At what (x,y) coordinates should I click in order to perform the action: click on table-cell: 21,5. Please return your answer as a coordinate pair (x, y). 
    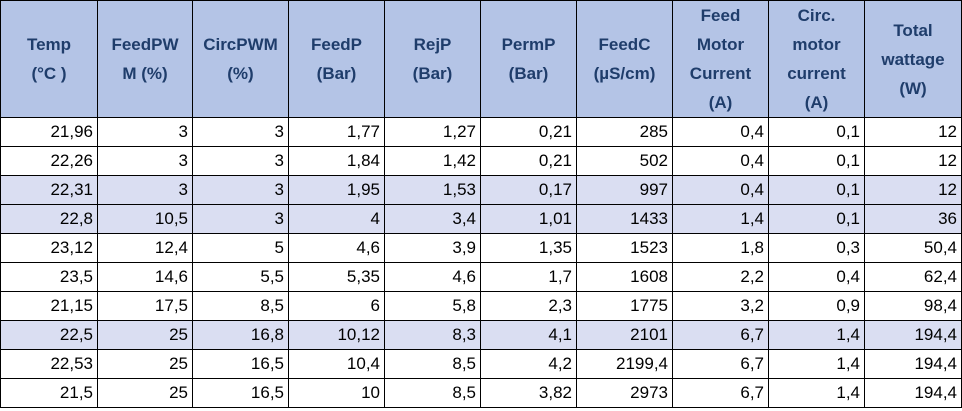
    Looking at the image, I should click on (49, 393).